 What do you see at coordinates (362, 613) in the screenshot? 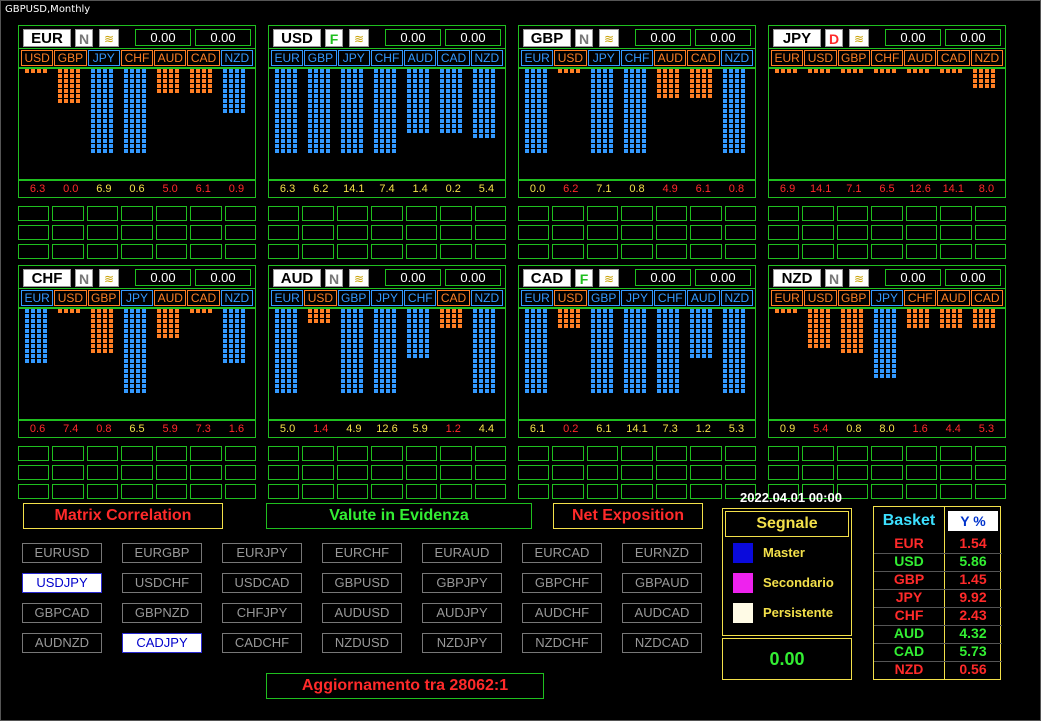
I see `pair-button-audusd: AUDUSD` at bounding box center [362, 613].